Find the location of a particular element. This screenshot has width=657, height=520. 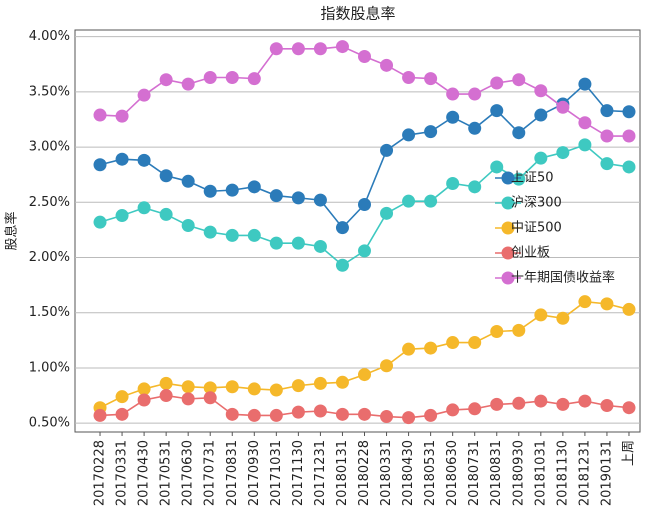

y-axis-label: 股息率 is located at coordinates (12, 230).